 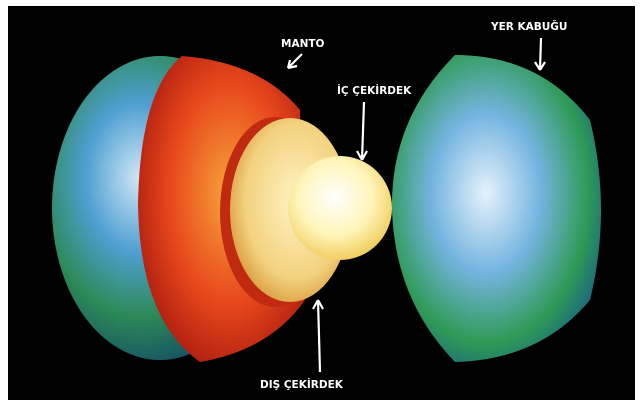 What do you see at coordinates (318, 336) in the screenshot?
I see `arrow-outer-core` at bounding box center [318, 336].